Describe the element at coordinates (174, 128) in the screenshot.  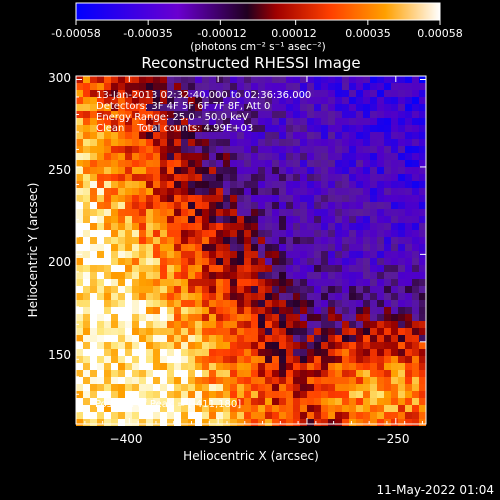
I see `annotation-total-counts: Clean Total counts: 4.99E+03` at that location.